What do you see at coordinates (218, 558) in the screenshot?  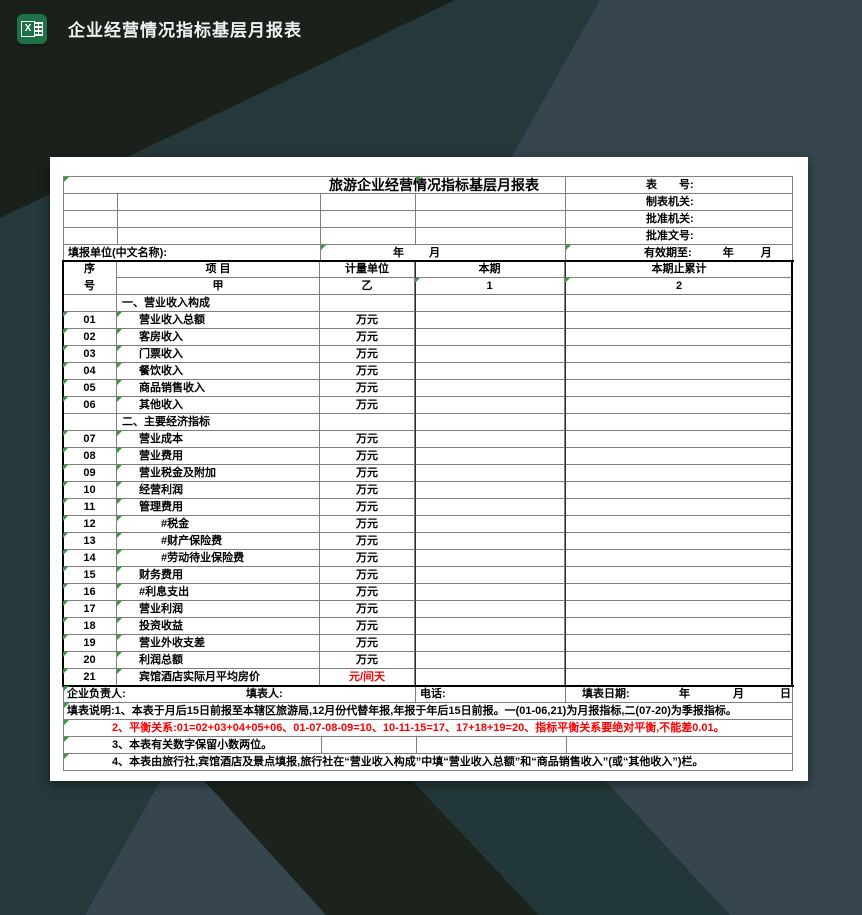 I see `item-label-cell: #劳动待业保险费` at bounding box center [218, 558].